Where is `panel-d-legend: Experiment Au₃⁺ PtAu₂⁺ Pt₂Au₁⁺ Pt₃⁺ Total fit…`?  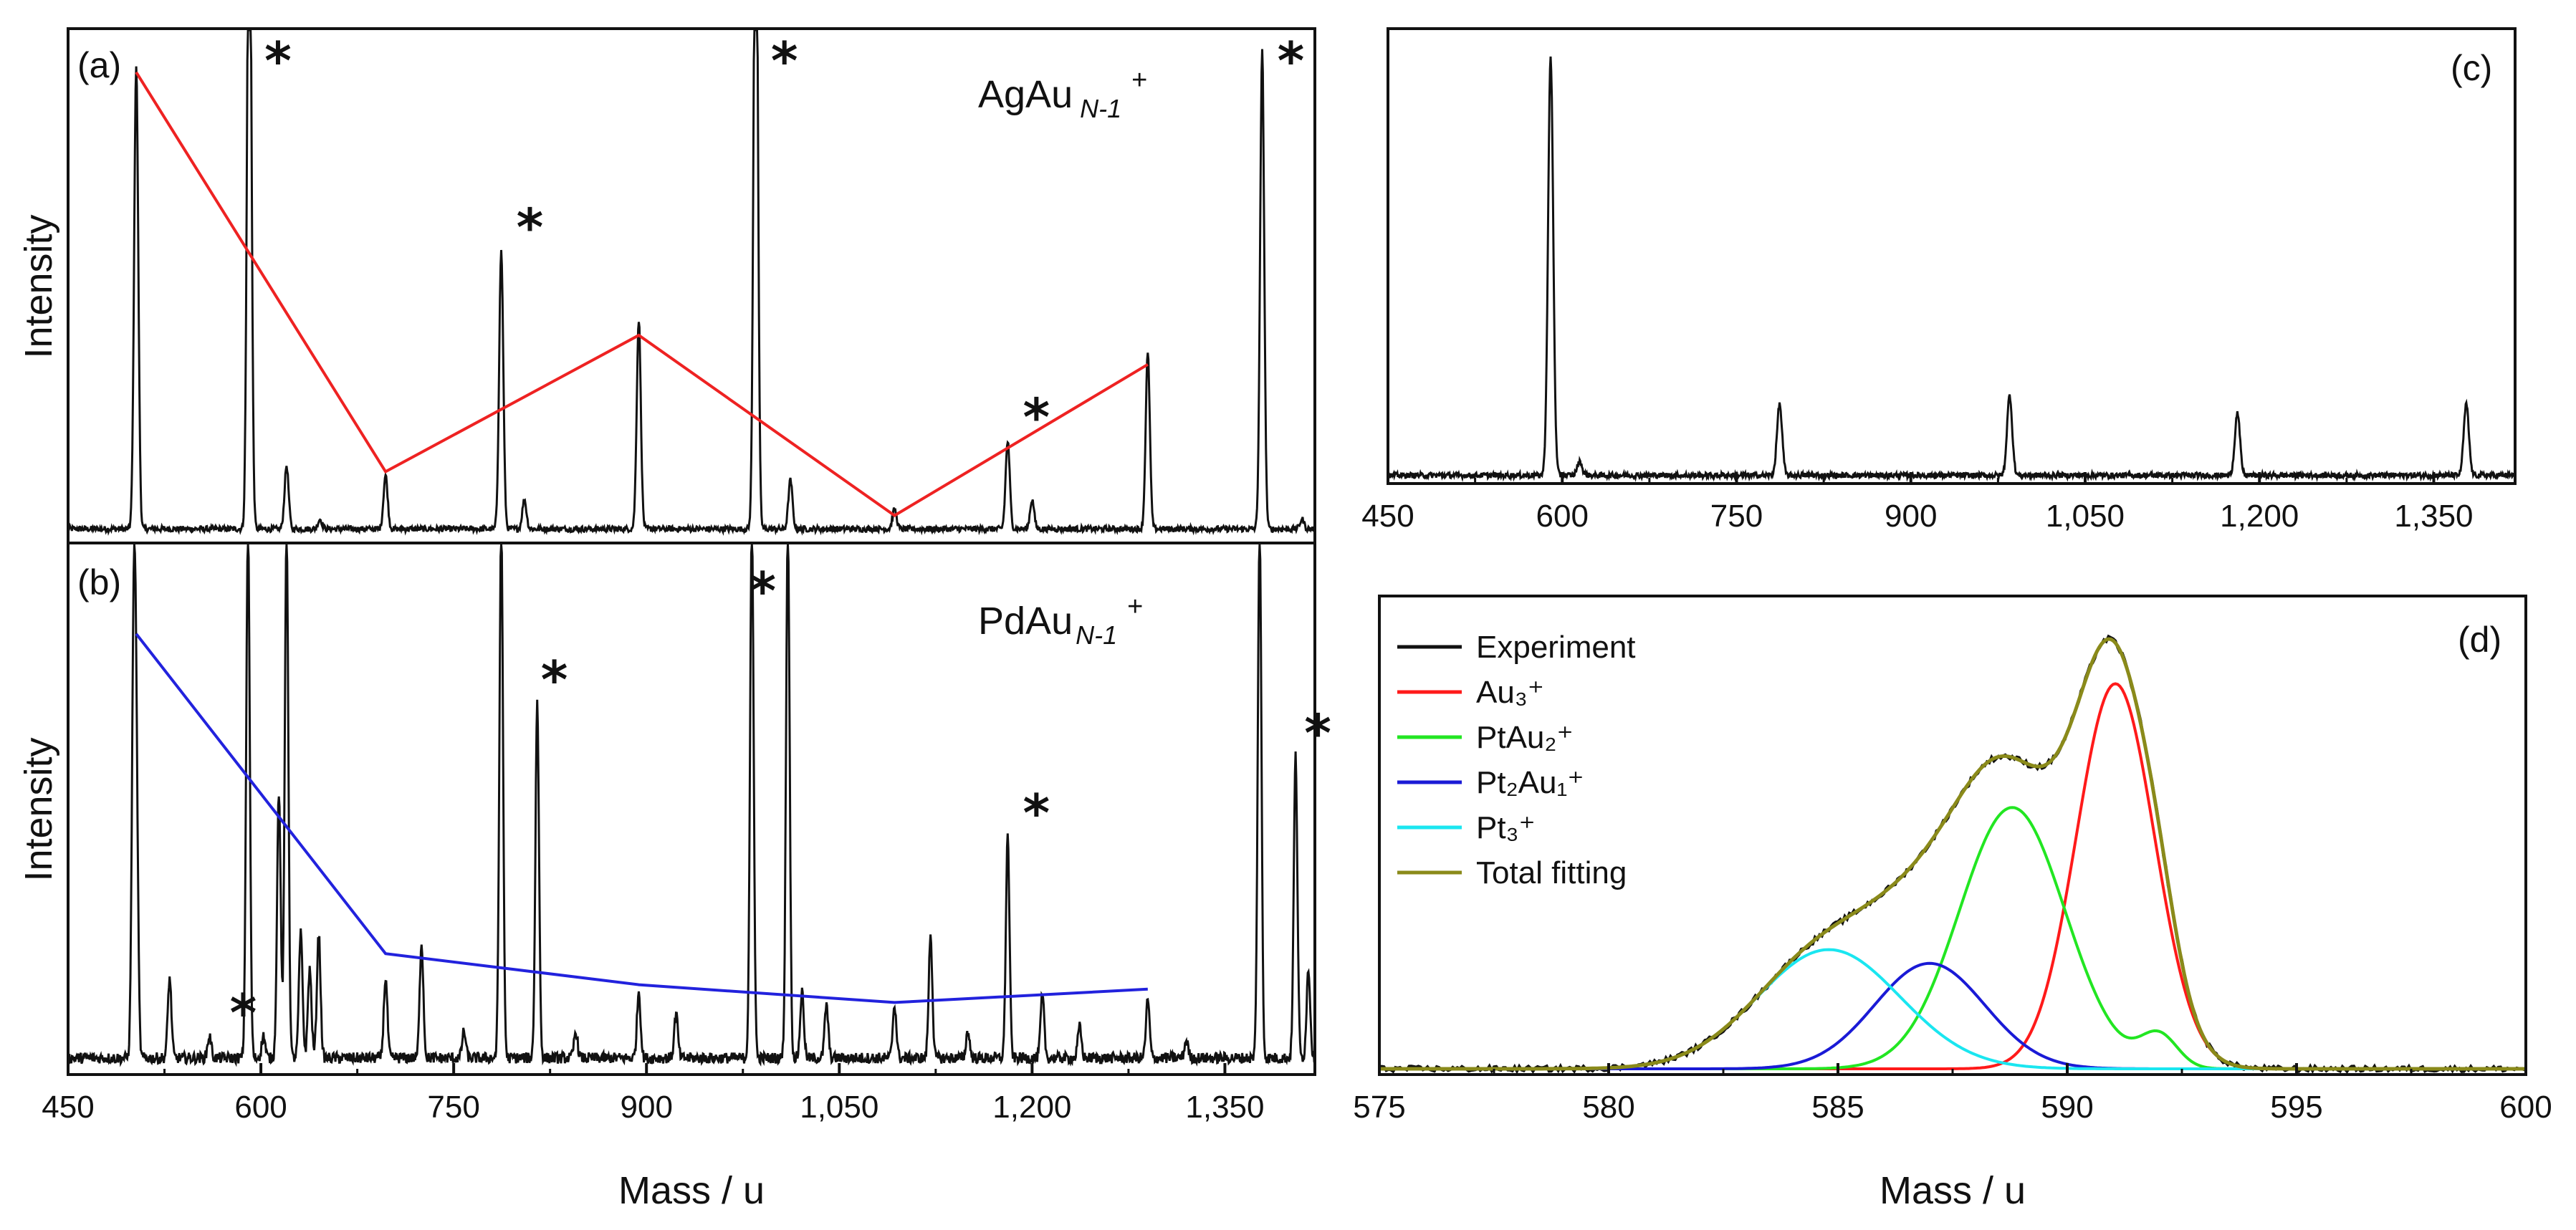
panel-d-legend: Experiment Au₃⁺ PtAu₂⁺ Pt₂Au₁⁺ Pt₃⁺ Total fit… is located at coordinates (1517, 760).